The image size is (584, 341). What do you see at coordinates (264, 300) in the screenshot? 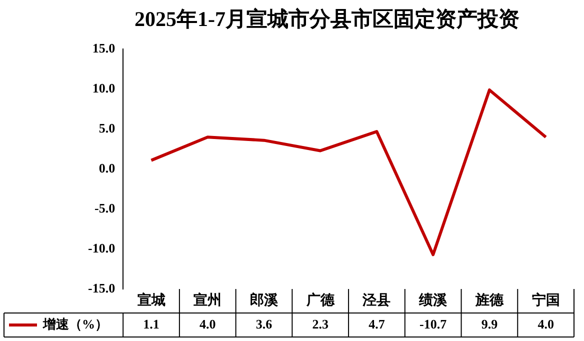
I see `x-tick-label: 郎溪` at bounding box center [264, 300].